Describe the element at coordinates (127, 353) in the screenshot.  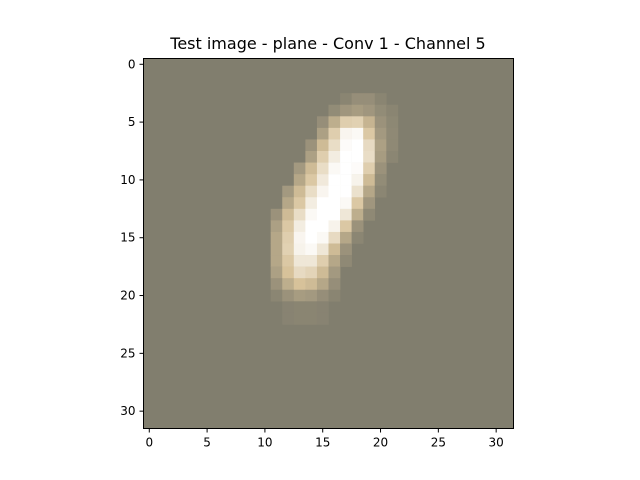
I see `y-tick-label: 25` at that location.